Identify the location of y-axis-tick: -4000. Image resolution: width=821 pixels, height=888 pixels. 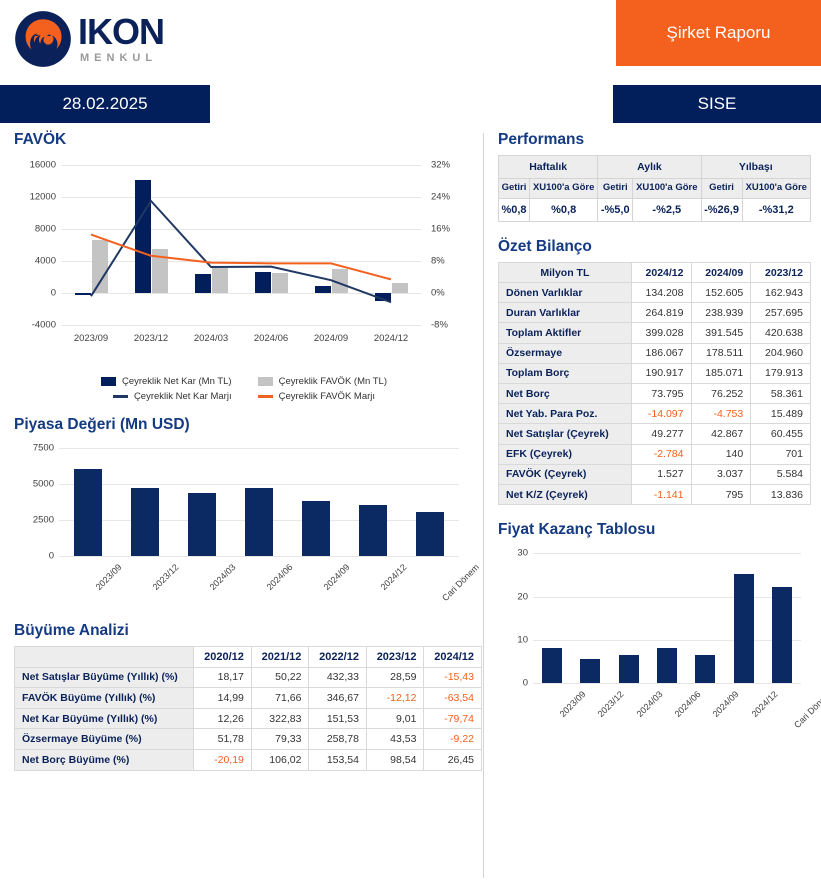
(43, 325).